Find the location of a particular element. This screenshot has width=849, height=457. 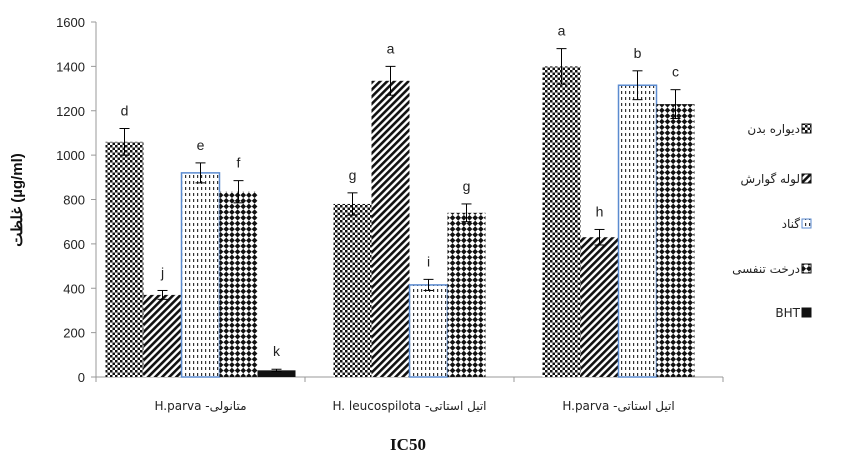

significance-label: b is located at coordinates (638, 53).